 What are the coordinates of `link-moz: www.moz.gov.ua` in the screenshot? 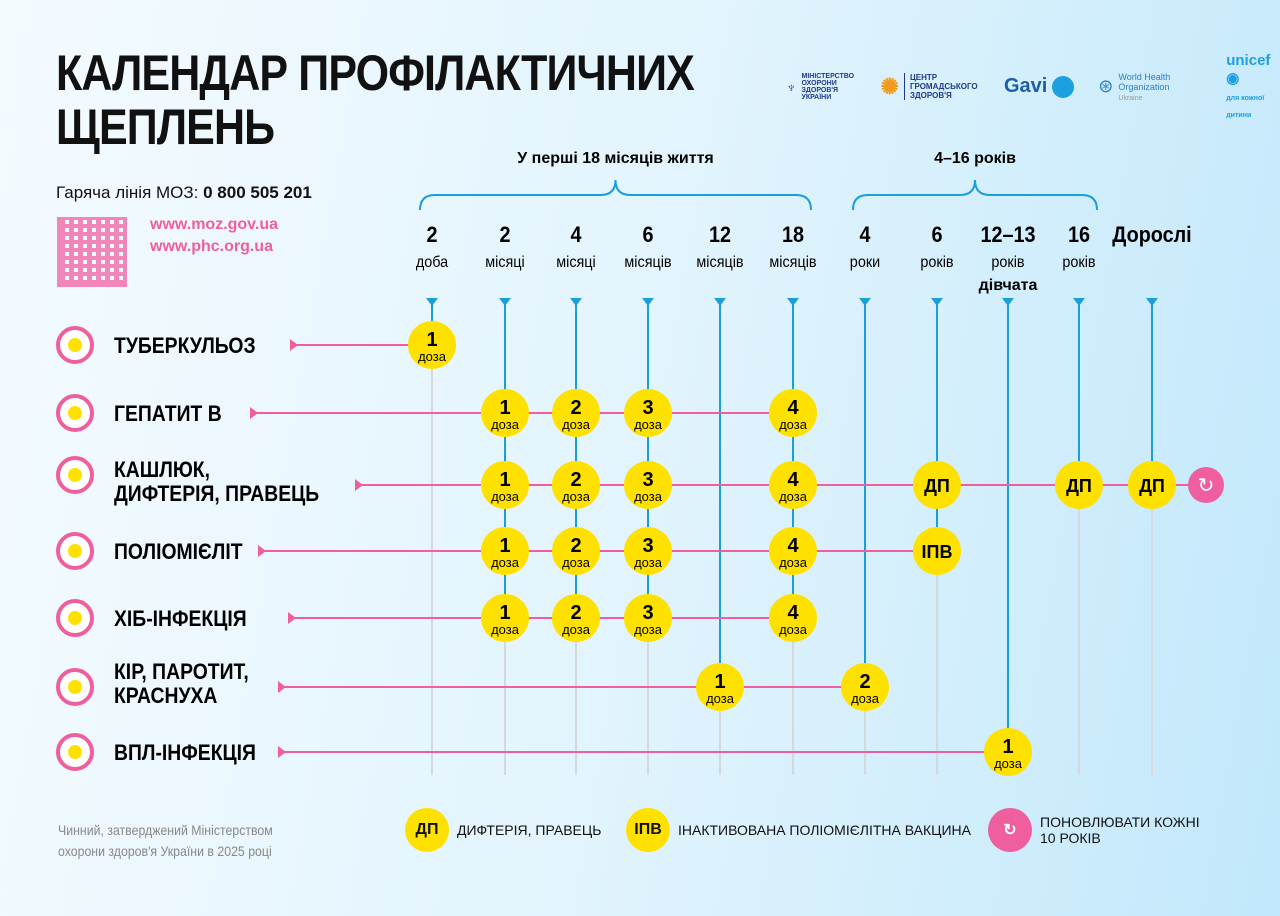 It's located at (214, 224).